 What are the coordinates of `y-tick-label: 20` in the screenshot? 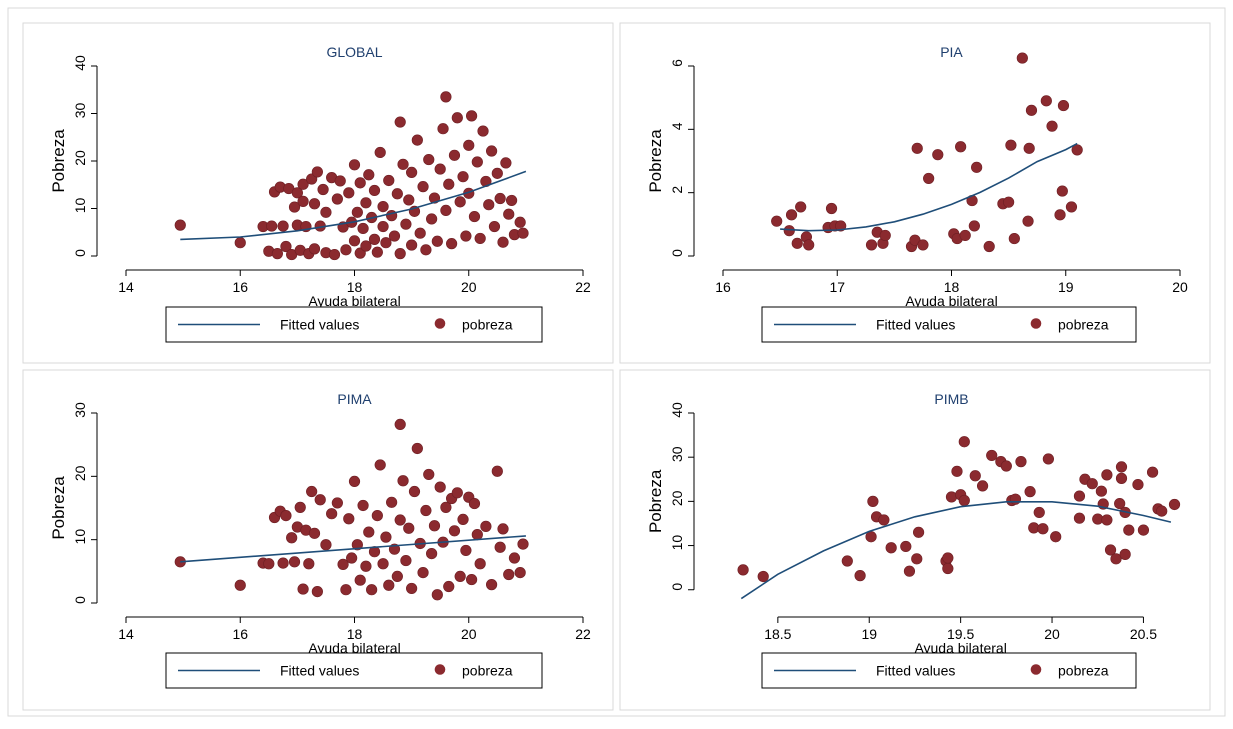 It's located at (677, 498).